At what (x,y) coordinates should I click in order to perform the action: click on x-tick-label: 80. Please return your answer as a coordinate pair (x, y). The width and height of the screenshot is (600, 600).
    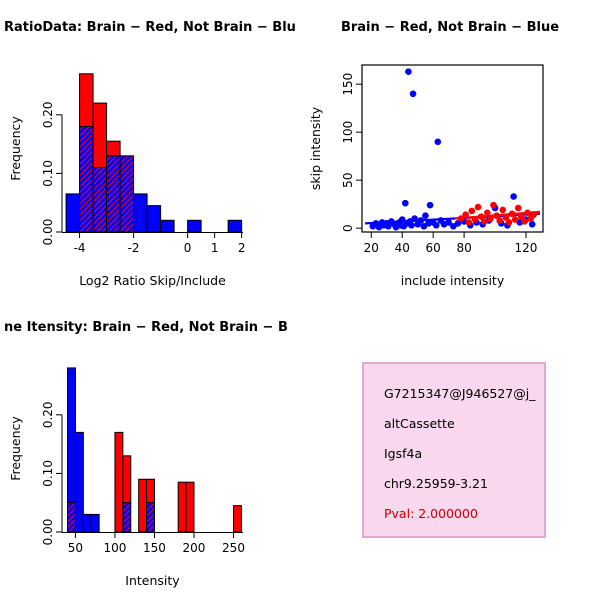
    Looking at the image, I should click on (463, 248).